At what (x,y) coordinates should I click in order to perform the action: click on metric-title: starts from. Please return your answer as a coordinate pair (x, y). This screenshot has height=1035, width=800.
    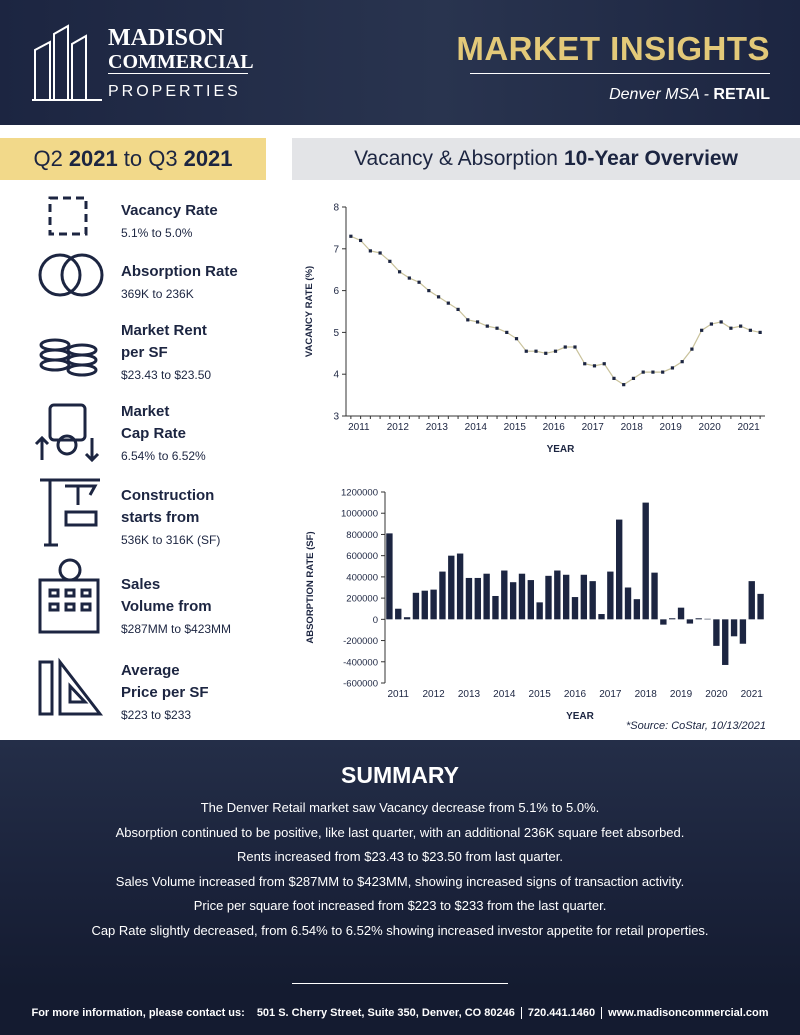
    Looking at the image, I should click on (160, 517).